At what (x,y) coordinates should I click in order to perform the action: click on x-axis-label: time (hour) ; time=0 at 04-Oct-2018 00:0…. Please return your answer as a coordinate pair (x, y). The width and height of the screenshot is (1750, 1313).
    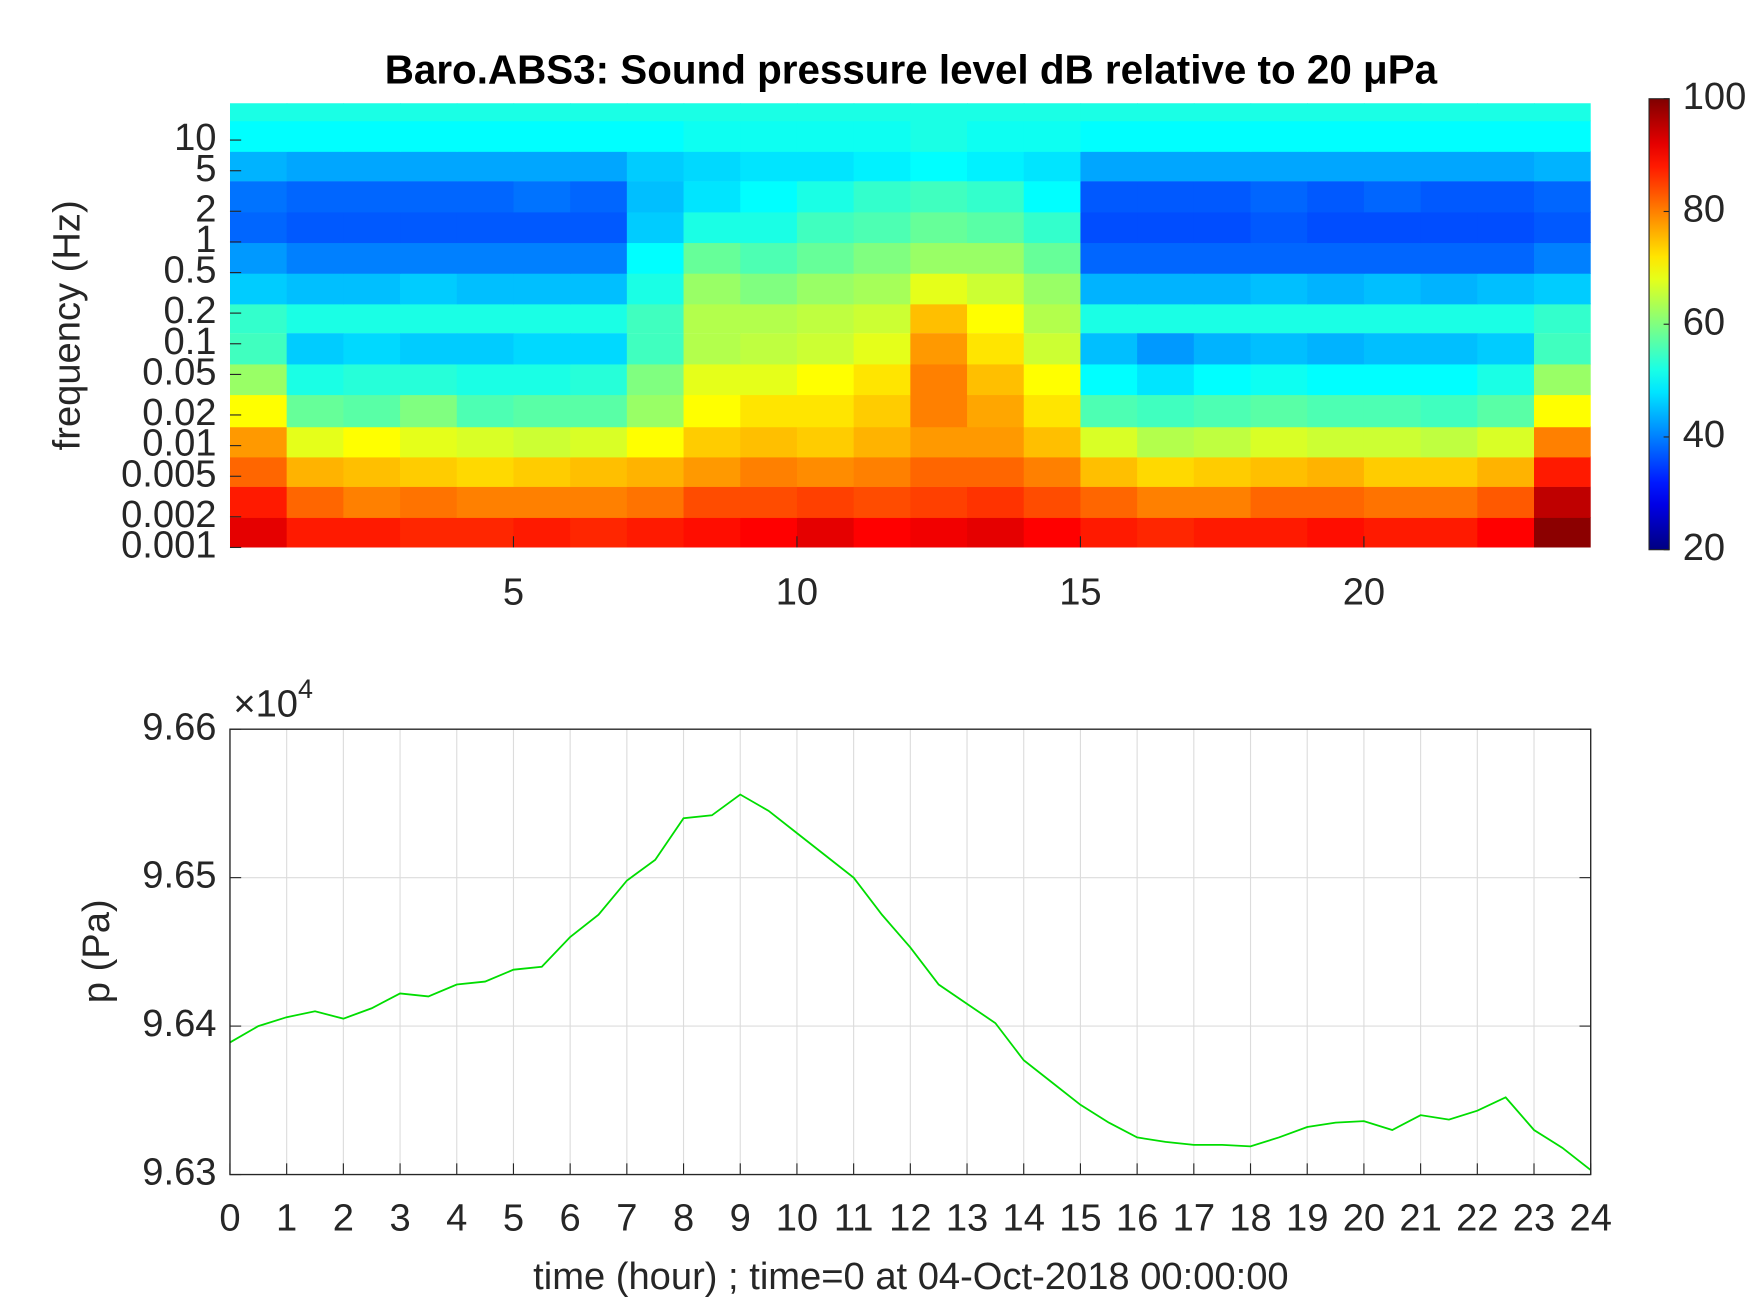
    Looking at the image, I should click on (910, 1276).